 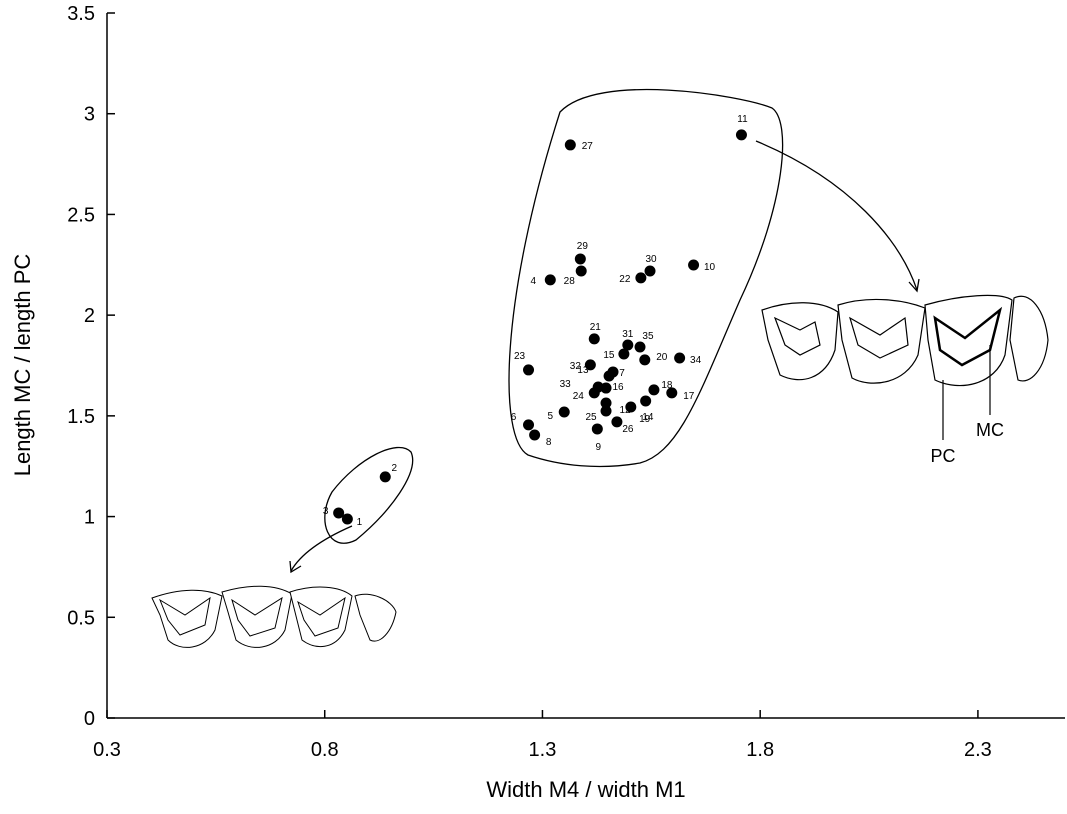 What do you see at coordinates (326, 511) in the screenshot?
I see `point-label: 3` at bounding box center [326, 511].